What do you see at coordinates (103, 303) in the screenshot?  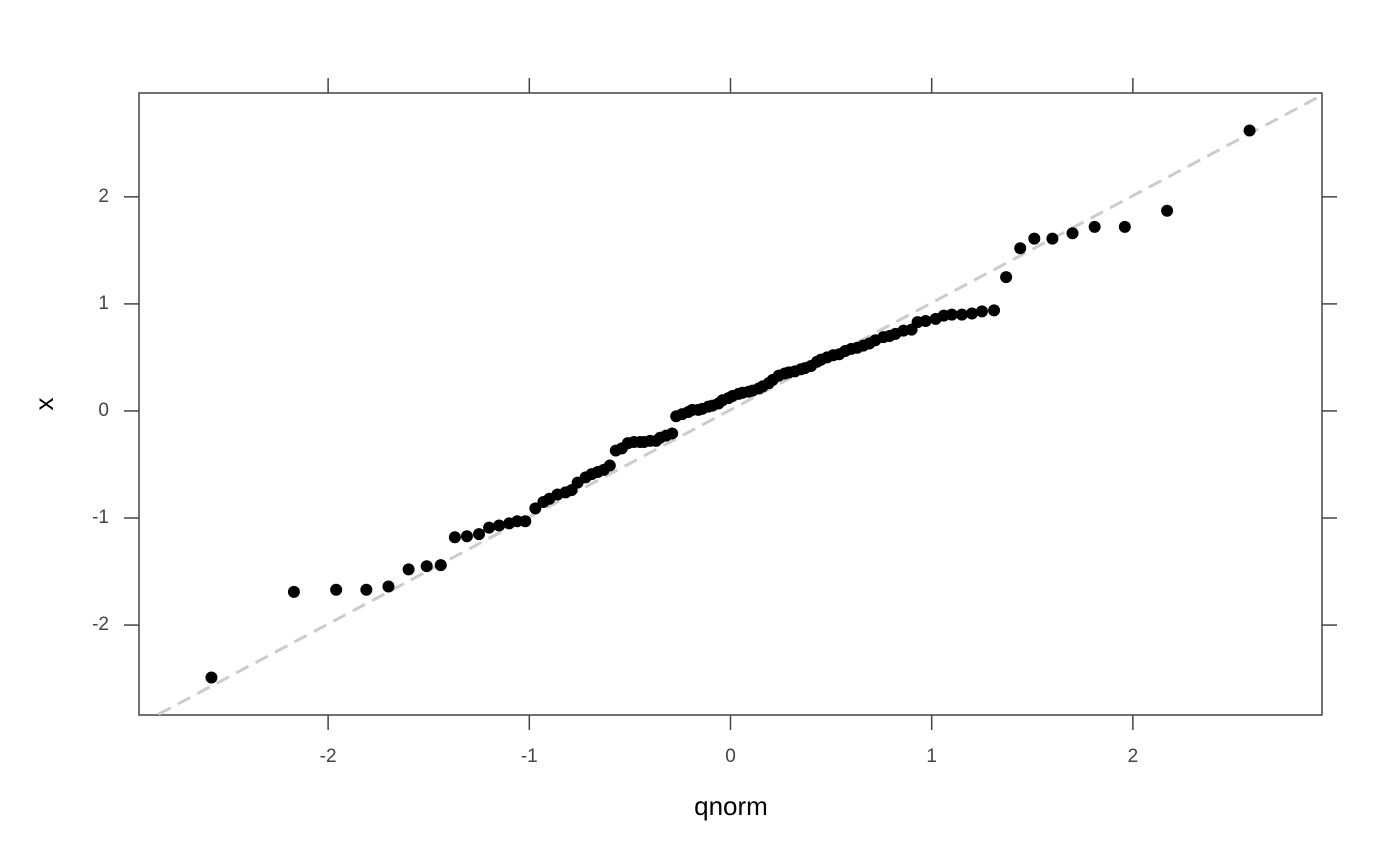 I see `y-tick-label: 1` at bounding box center [103, 303].